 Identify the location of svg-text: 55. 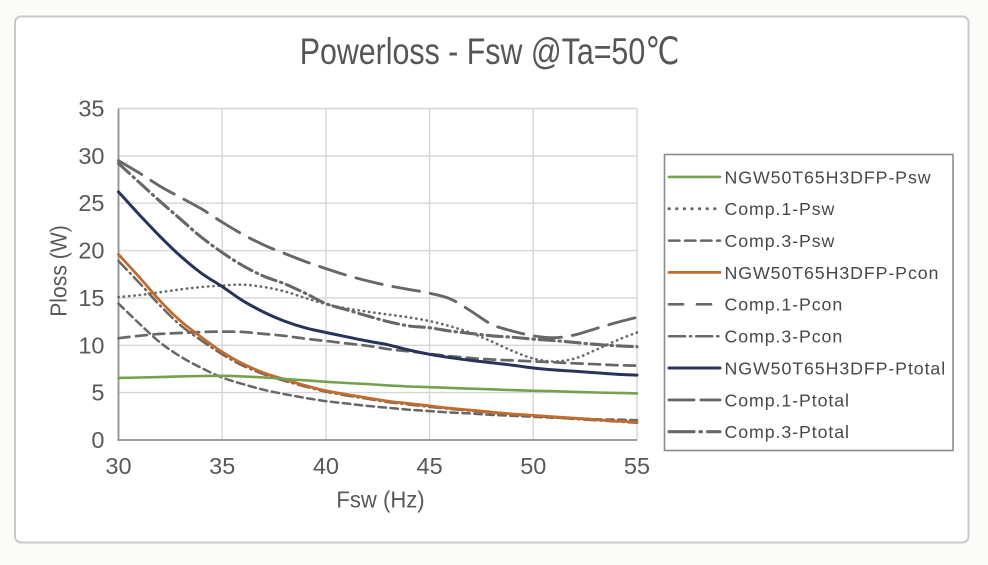
(637, 466).